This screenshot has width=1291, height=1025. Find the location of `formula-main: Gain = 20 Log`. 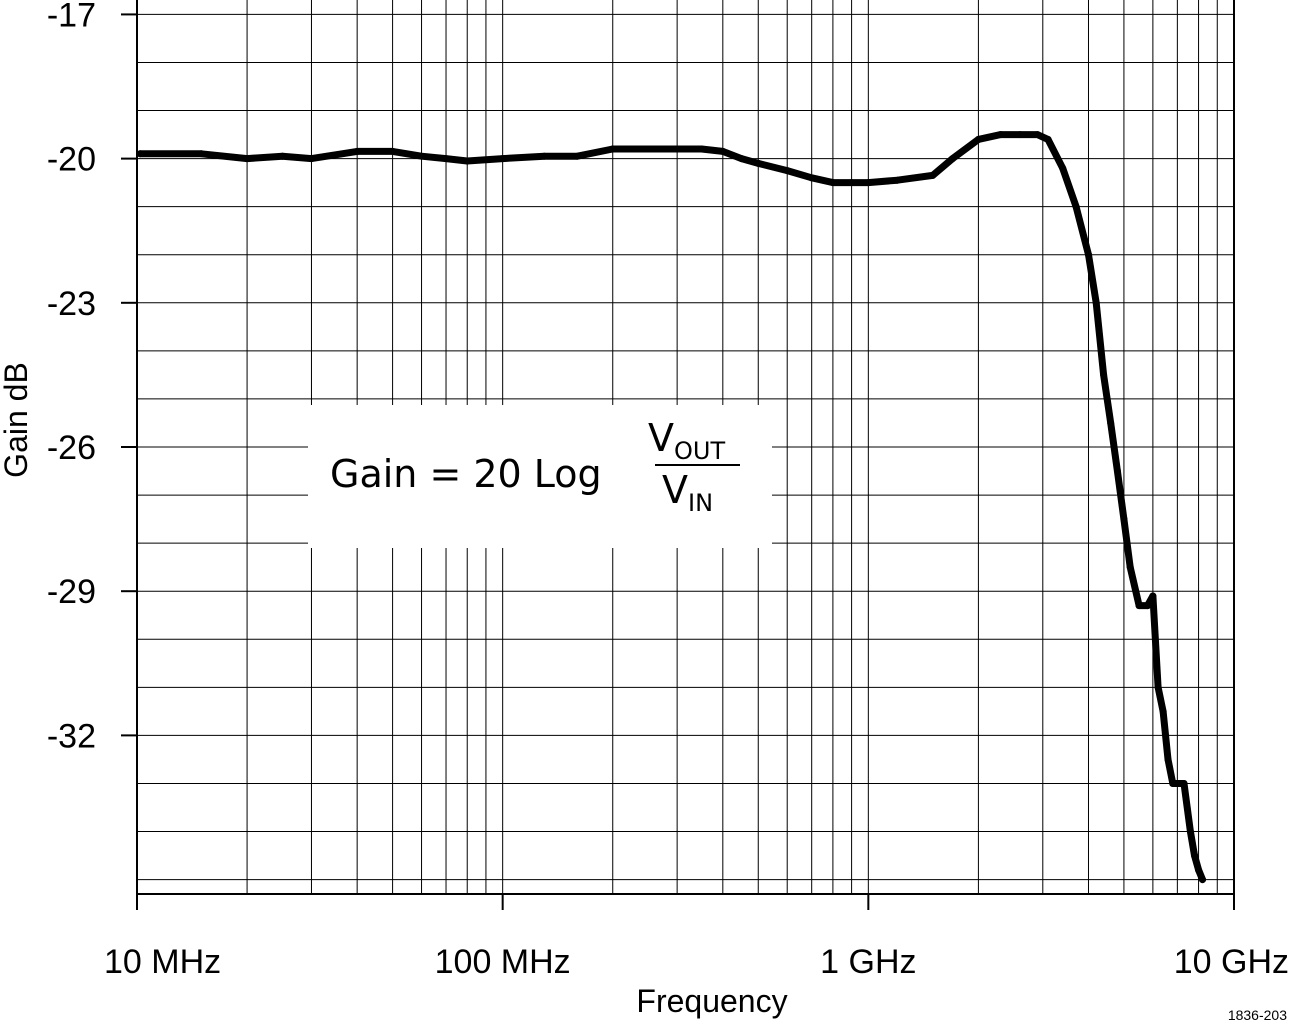

formula-main: Gain = 20 Log is located at coordinates (466, 474).